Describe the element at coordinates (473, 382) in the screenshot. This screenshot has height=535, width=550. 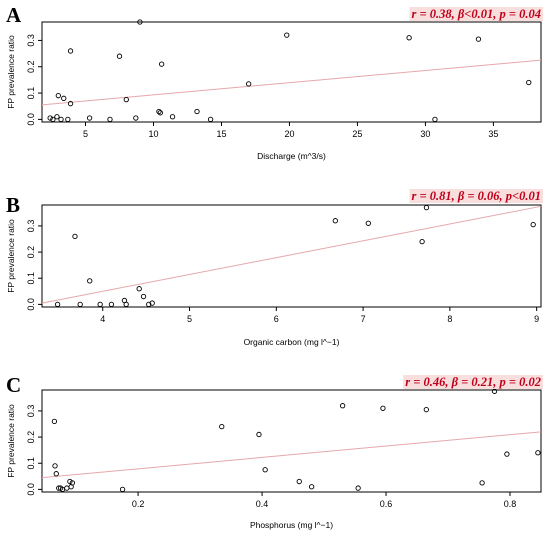
I see `stats-annotation: r = 0.46, β = 0.21, p = 0.02` at that location.